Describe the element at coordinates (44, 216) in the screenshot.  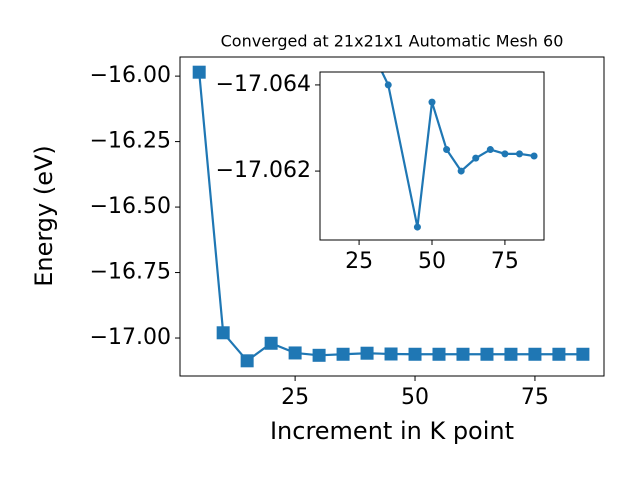
I see `y-axis-label: Energy (eV)` at that location.